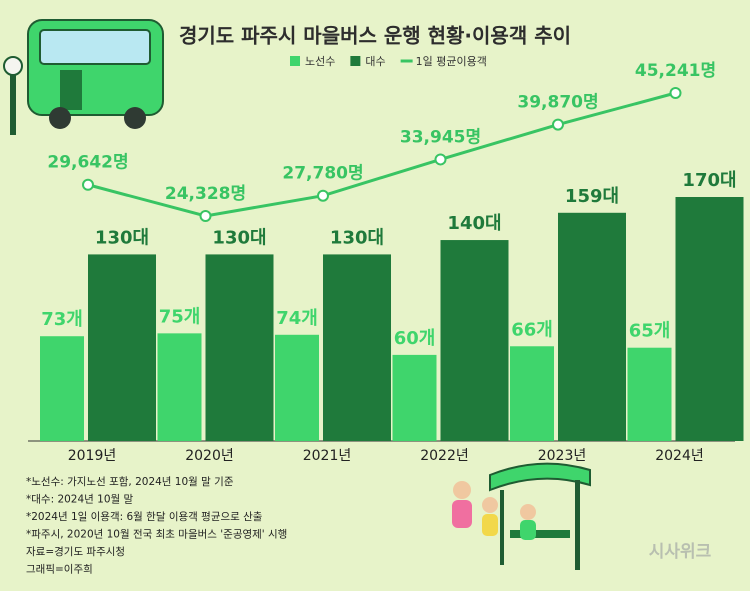 The image size is (750, 591). Describe the element at coordinates (83, 77) in the screenshot. I see `bus-illustration` at that location.